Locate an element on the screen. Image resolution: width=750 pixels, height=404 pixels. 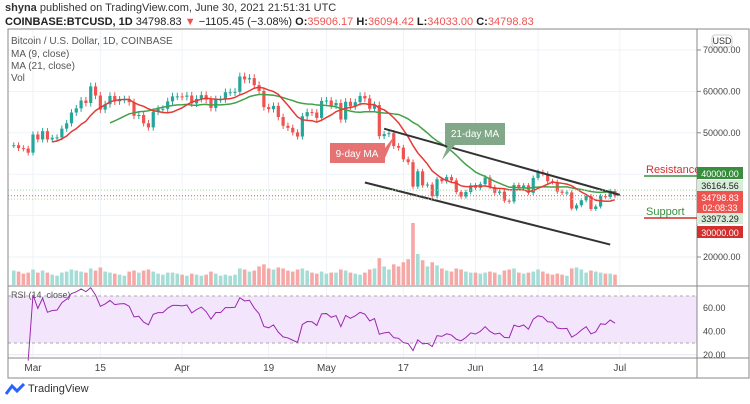
open-label: O: is located at coordinates (301, 22).